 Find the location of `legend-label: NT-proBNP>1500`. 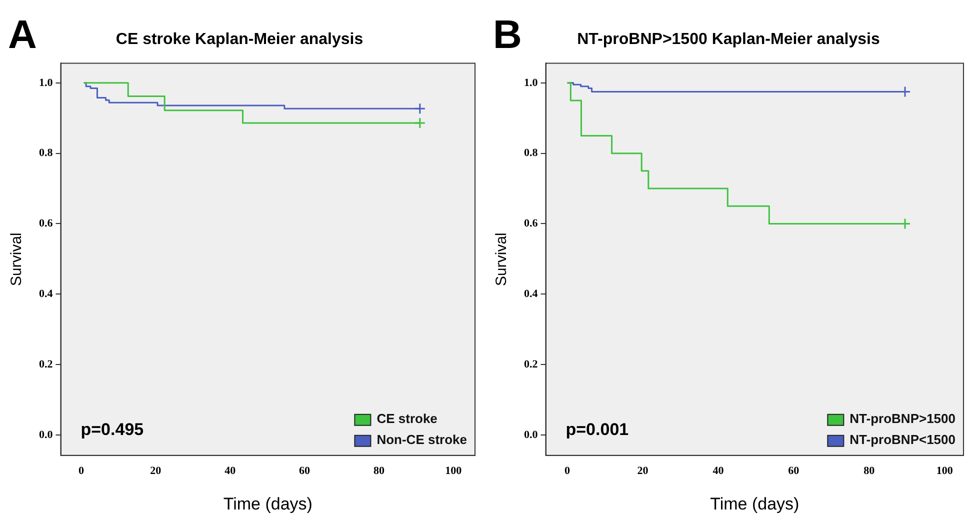

legend-label: NT-proBNP>1500 is located at coordinates (903, 418).